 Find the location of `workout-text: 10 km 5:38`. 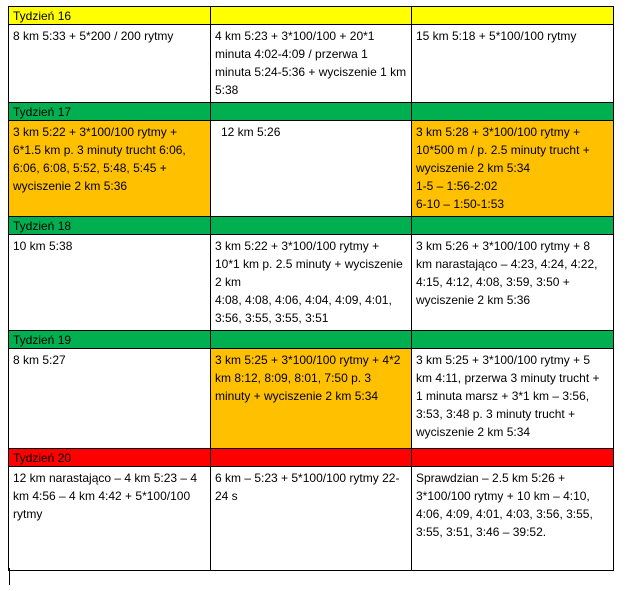

workout-text: 10 km 5:38 is located at coordinates (43, 246).